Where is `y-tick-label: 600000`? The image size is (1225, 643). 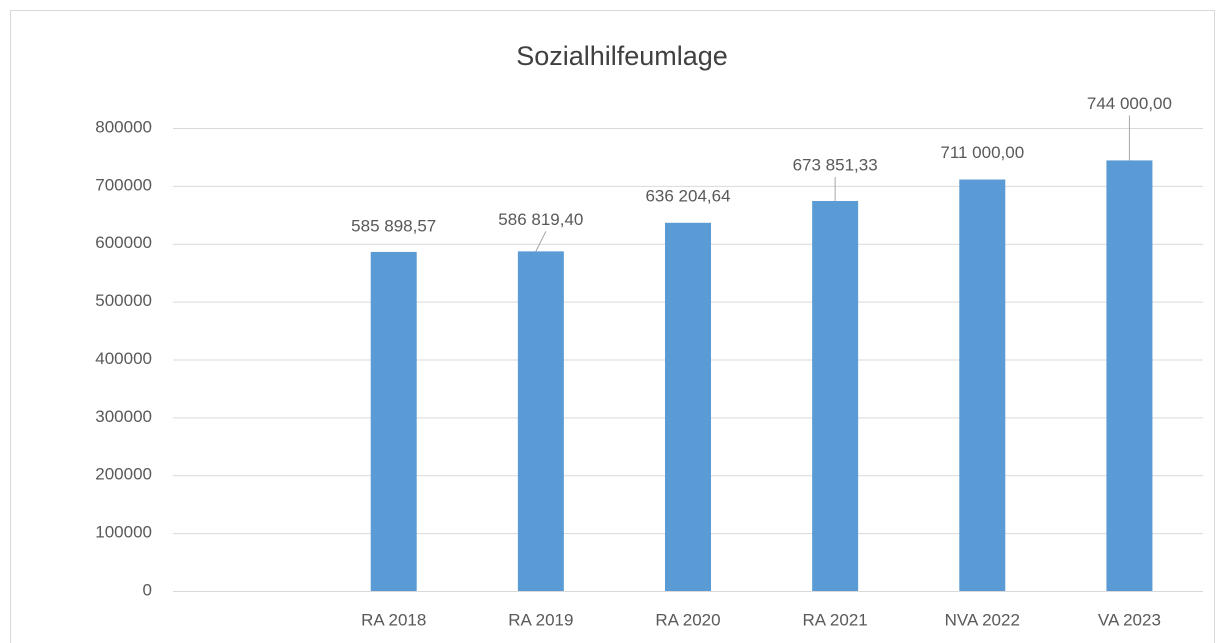
y-tick-label: 600000 is located at coordinates (123, 242).